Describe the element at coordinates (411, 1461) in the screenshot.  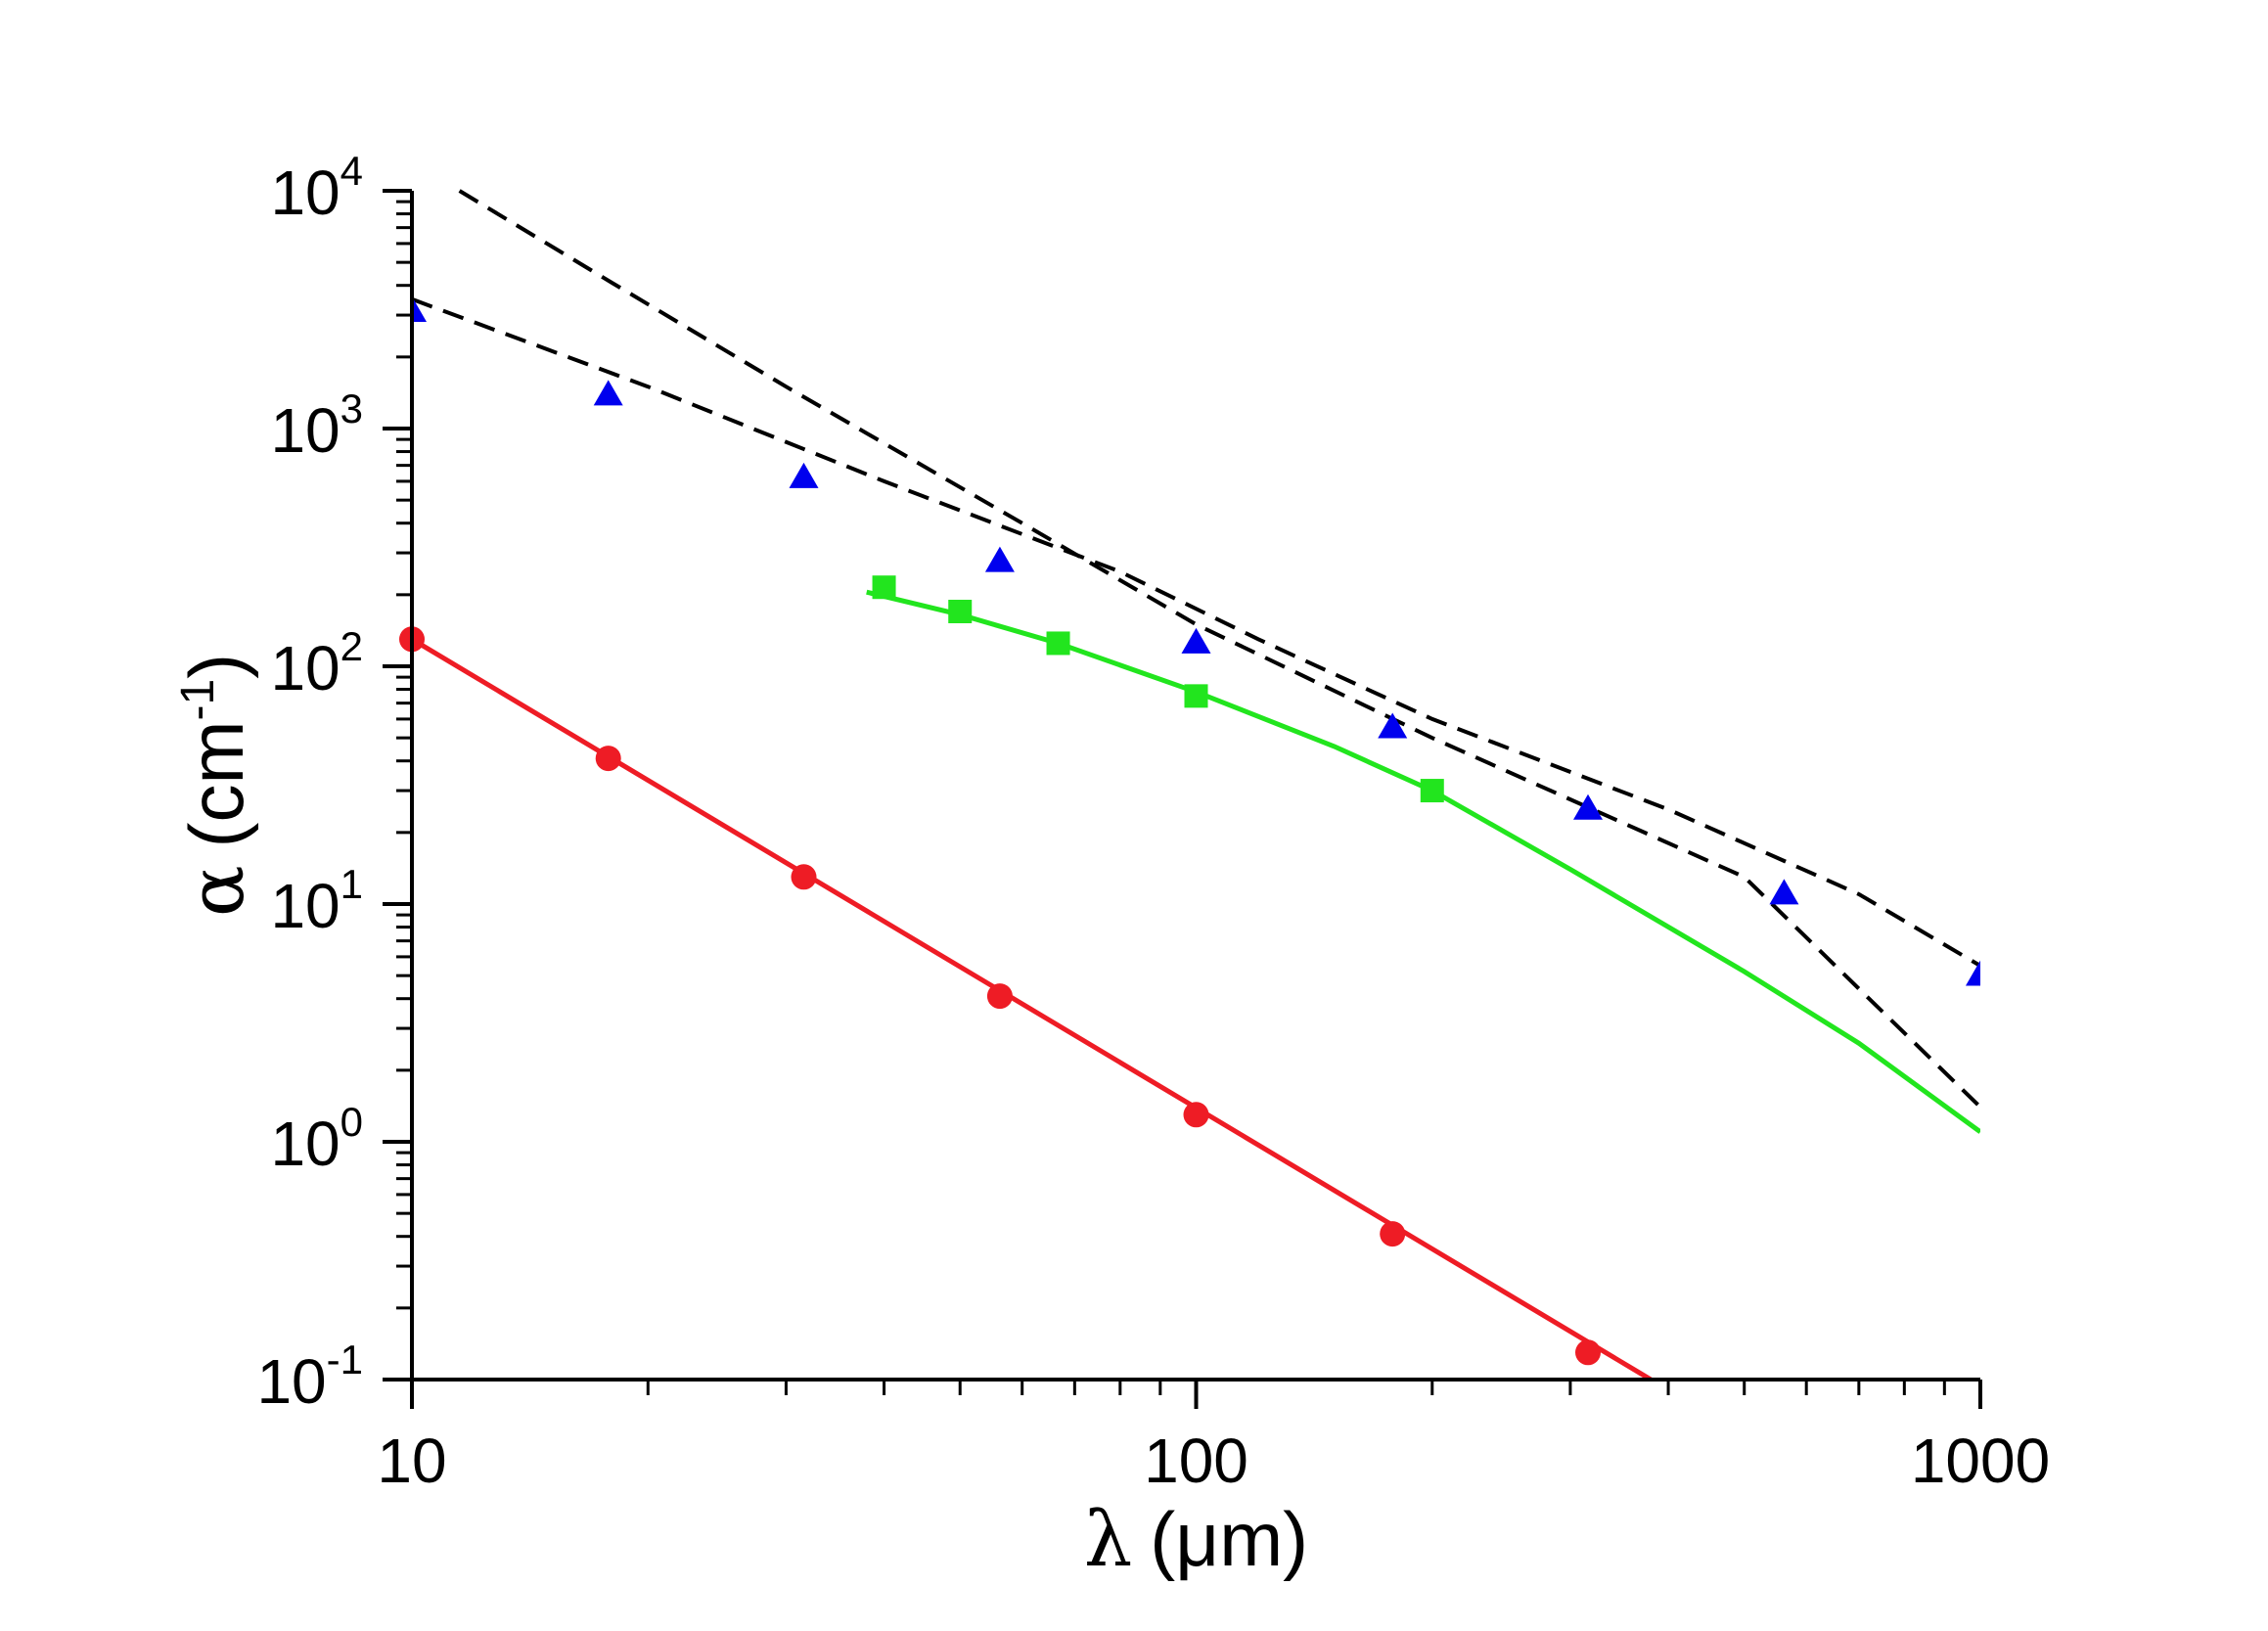
I see `x-tick-label: 10` at that location.